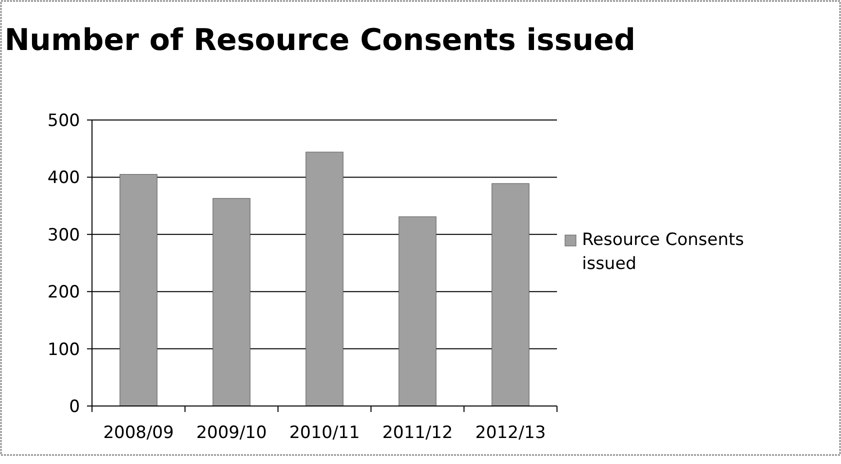  What do you see at coordinates (324, 433) in the screenshot?
I see `x-tick-label: 2010/11` at bounding box center [324, 433].